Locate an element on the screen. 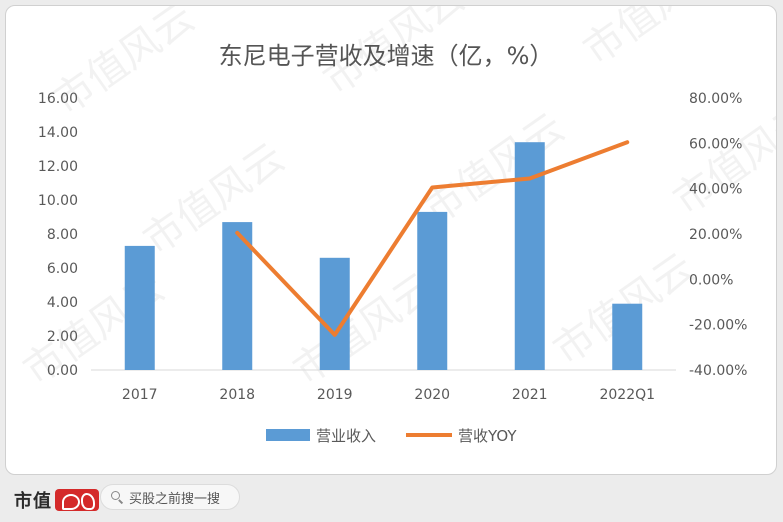 This screenshot has width=783, height=522. right-axis-tick-label: 40.00% is located at coordinates (715, 190).